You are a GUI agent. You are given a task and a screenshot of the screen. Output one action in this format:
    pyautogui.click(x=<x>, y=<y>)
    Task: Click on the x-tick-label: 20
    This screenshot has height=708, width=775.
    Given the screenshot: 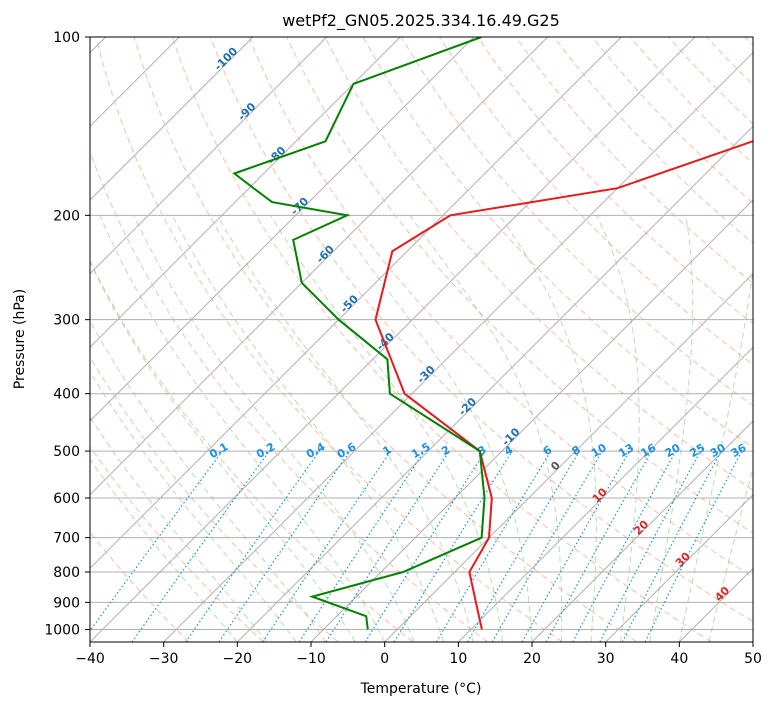 What is the action you would take?
    pyautogui.click(x=532, y=659)
    